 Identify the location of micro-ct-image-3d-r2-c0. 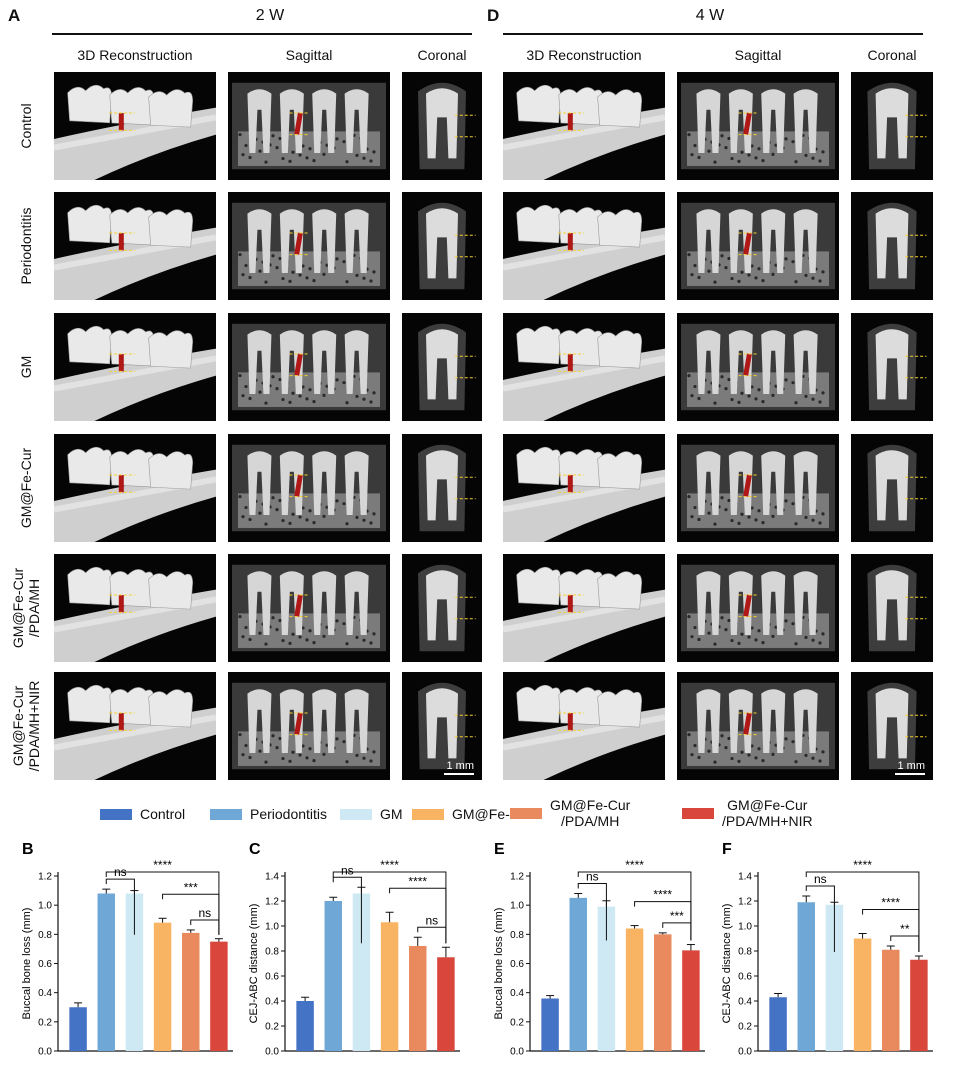
(135, 367).